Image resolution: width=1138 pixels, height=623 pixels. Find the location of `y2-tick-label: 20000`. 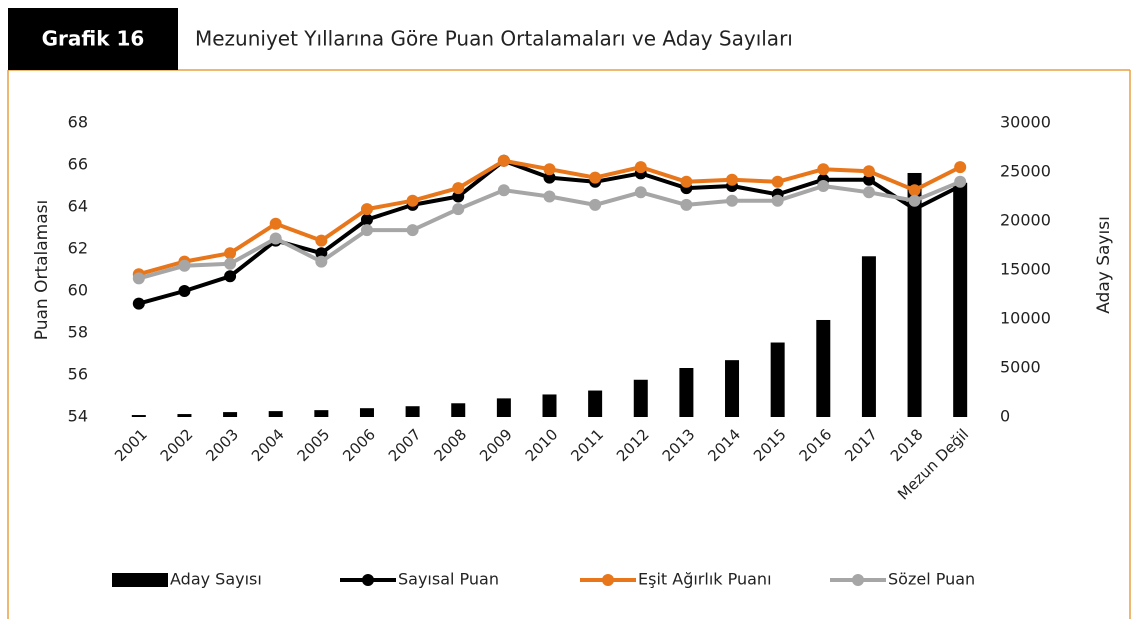

y2-tick-label: 20000 is located at coordinates (1025, 220).